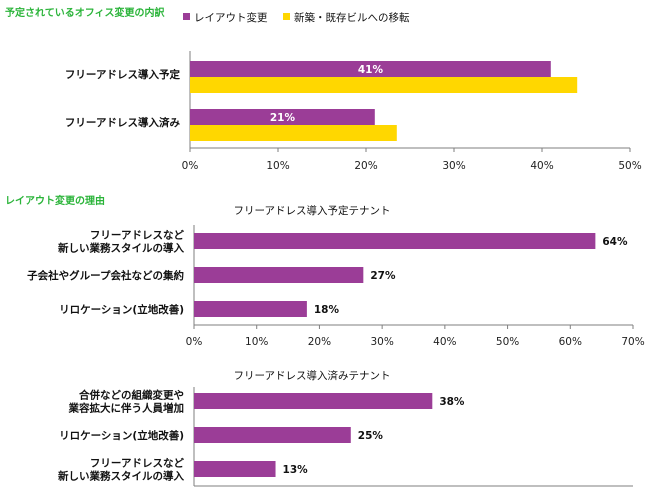 This screenshot has width=657, height=493. I want to click on legend-swatch-relocation, so click(286, 16).